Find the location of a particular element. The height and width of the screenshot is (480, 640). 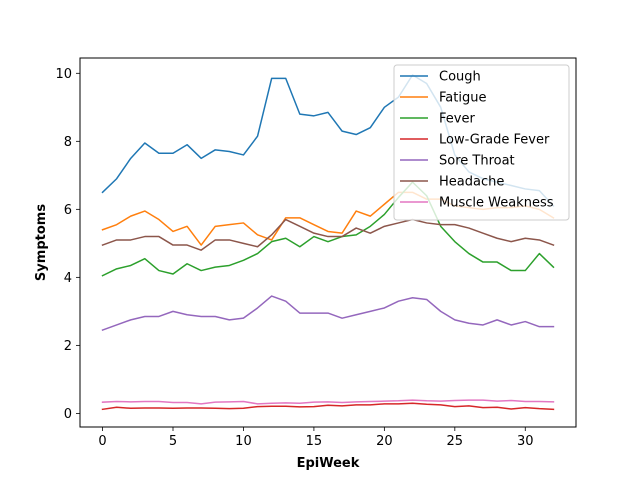

y-tick-label-0: 0 is located at coordinates (68, 414).